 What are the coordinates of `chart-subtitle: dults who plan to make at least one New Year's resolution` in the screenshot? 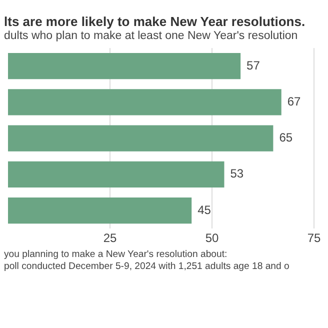 It's located at (151, 36).